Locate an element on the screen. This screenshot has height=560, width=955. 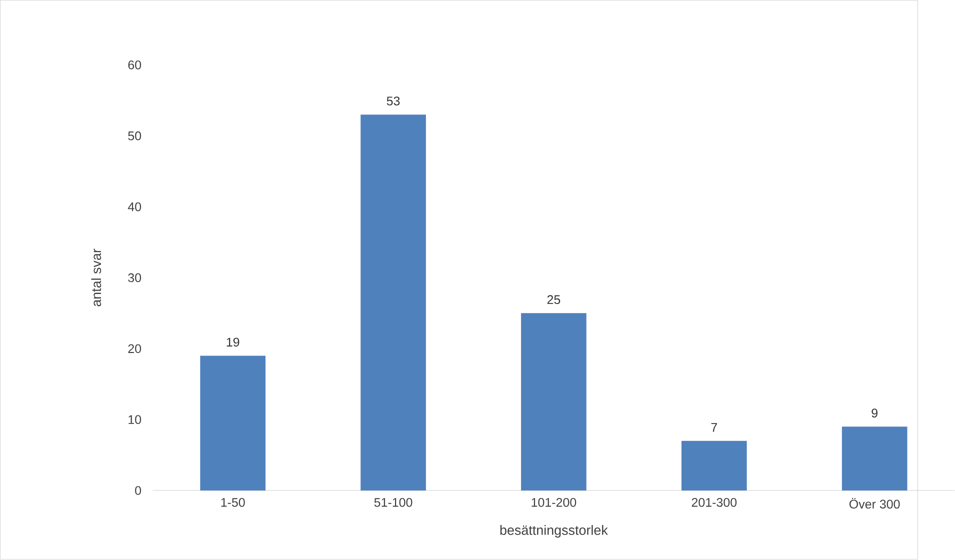
data-label: 19 is located at coordinates (233, 342).